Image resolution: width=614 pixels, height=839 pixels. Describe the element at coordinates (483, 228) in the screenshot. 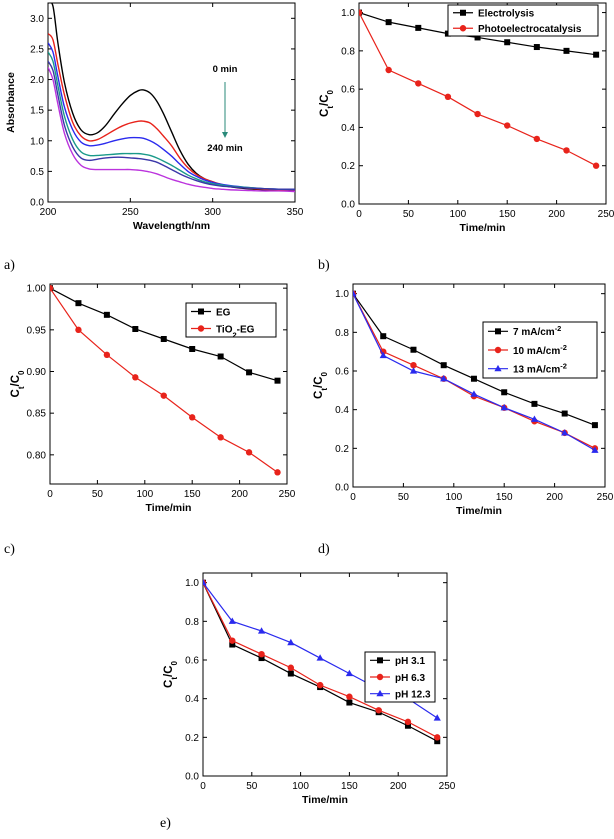

I see `x-axis-label: Time/min` at that location.